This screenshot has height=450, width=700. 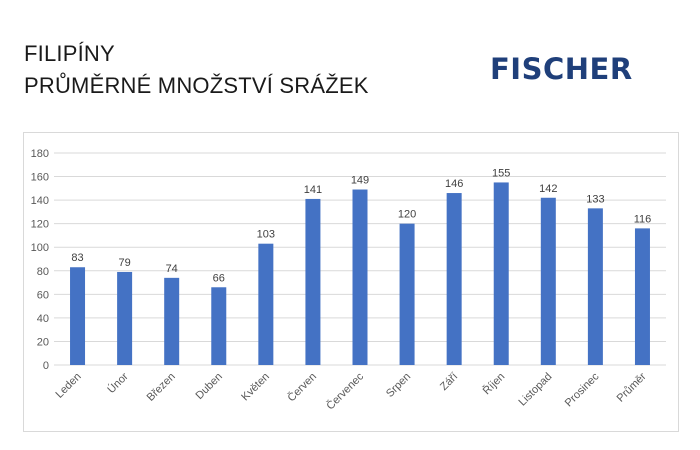 I want to click on y-tick-label: 60, so click(x=43, y=295).